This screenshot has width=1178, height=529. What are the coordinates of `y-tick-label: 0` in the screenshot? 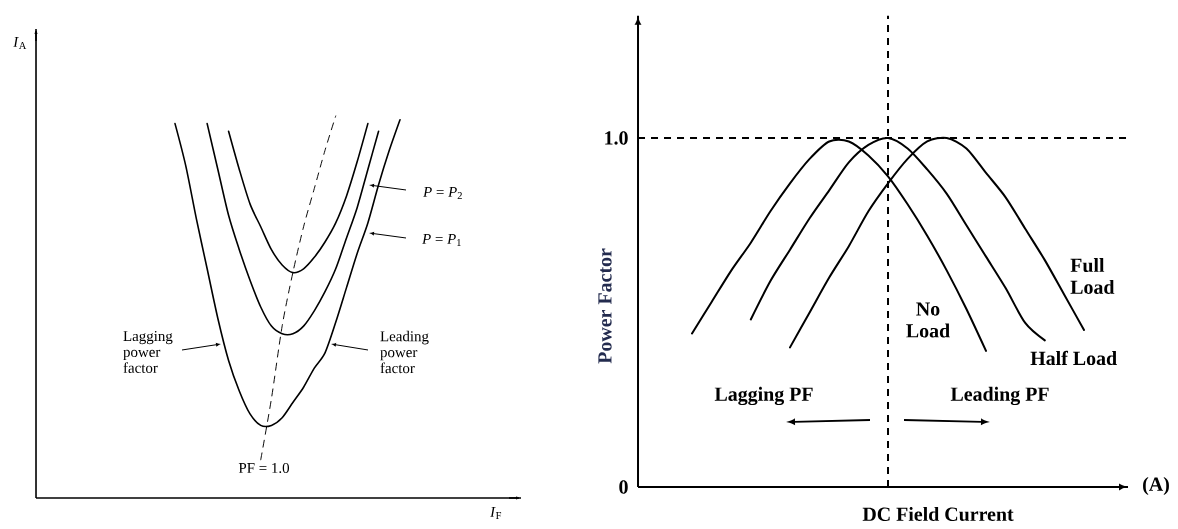 It's located at (623, 487).